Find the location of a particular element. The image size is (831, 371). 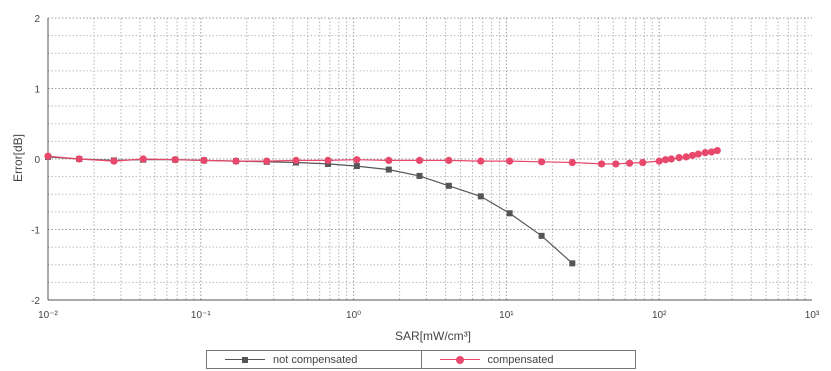

legend-label-not-compensated: not compensated is located at coordinates (315, 359).